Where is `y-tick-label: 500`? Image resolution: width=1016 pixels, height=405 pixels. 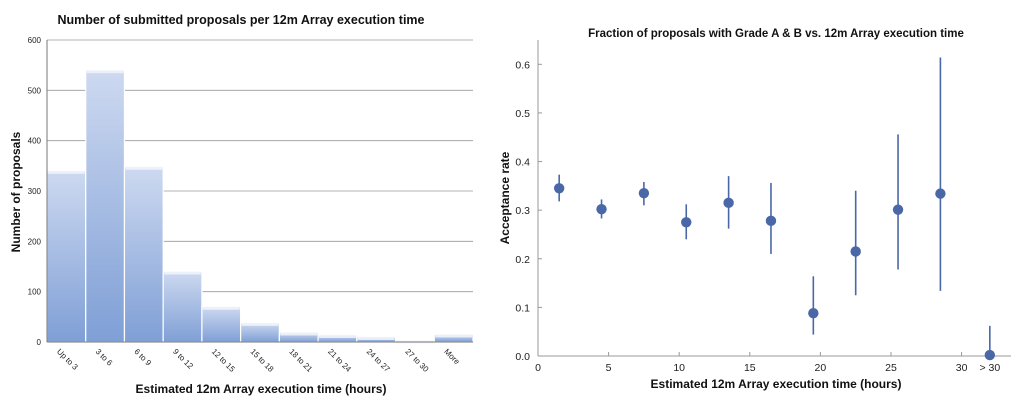
y-tick-label: 500 is located at coordinates (35, 90).